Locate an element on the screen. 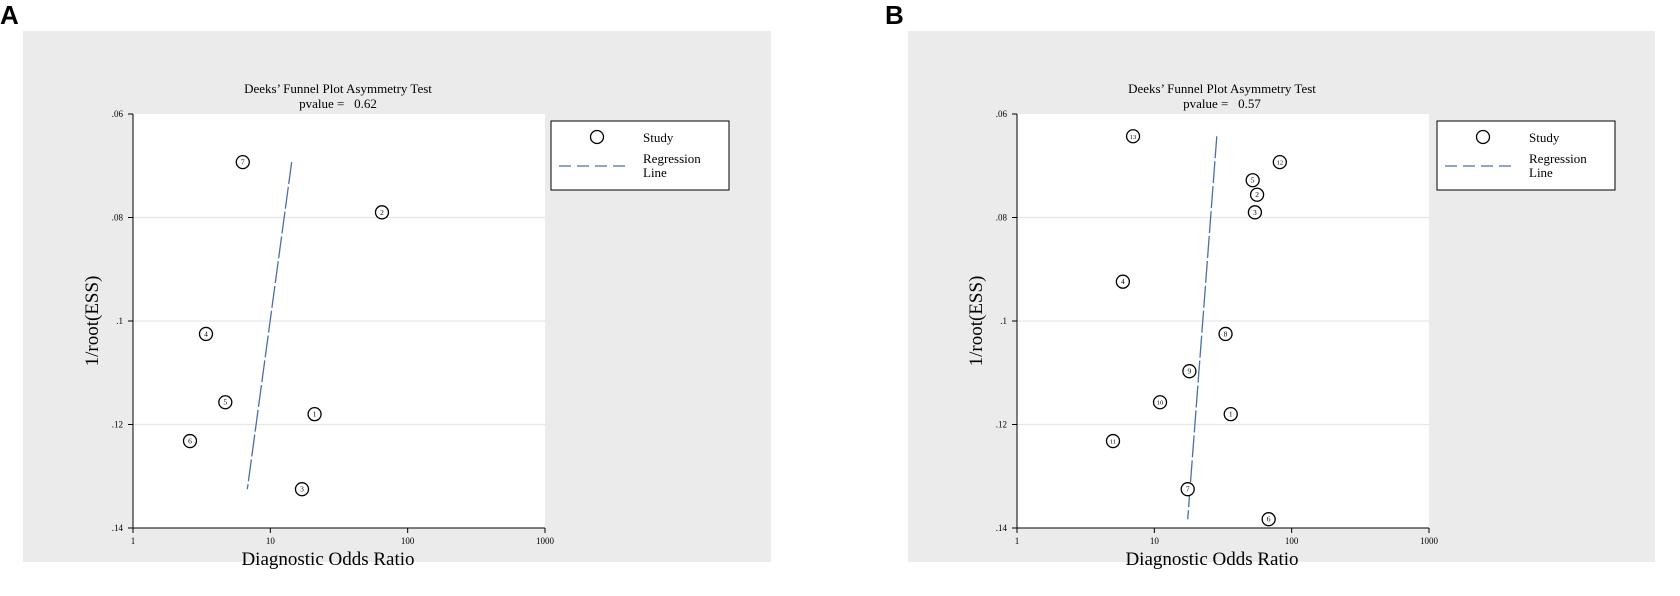 This screenshot has width=1680, height=596. x-tick-label: 1000 is located at coordinates (1429, 541).